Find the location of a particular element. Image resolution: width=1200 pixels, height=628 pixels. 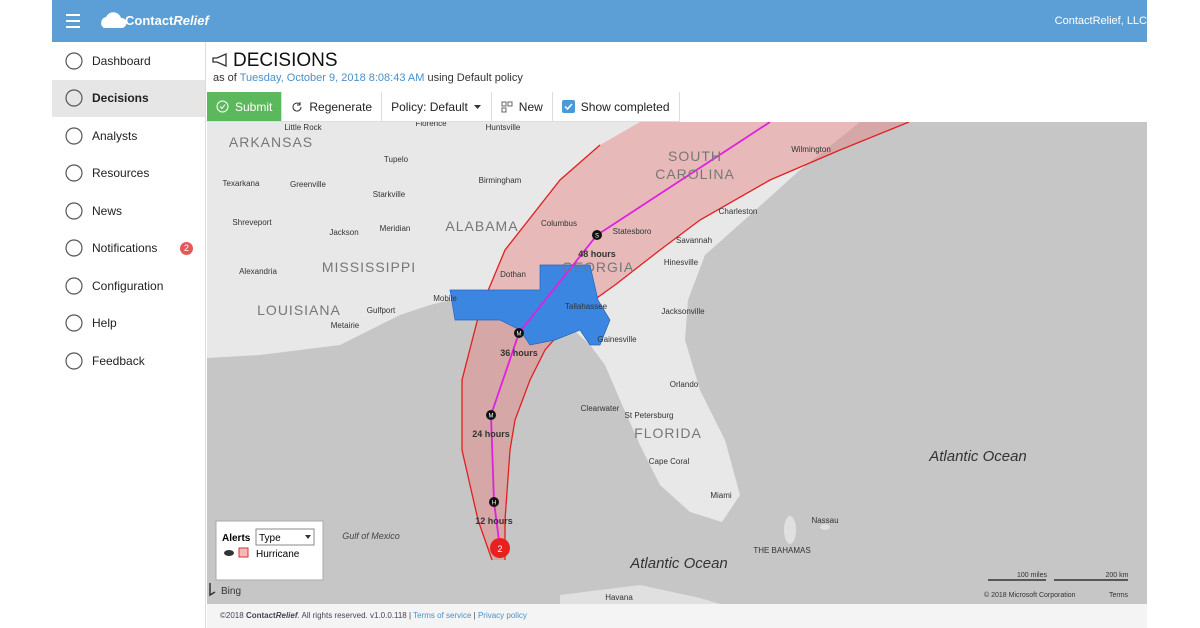

nav-item: Analysts is located at coordinates (128, 136).